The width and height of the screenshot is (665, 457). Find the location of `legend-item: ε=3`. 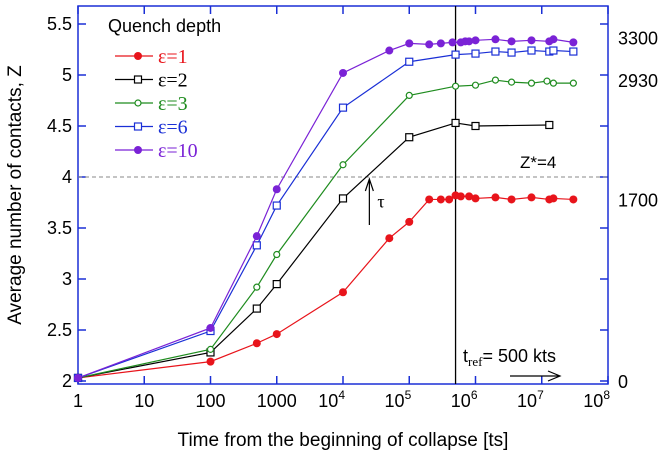

legend-item: ε=3 is located at coordinates (151, 104).